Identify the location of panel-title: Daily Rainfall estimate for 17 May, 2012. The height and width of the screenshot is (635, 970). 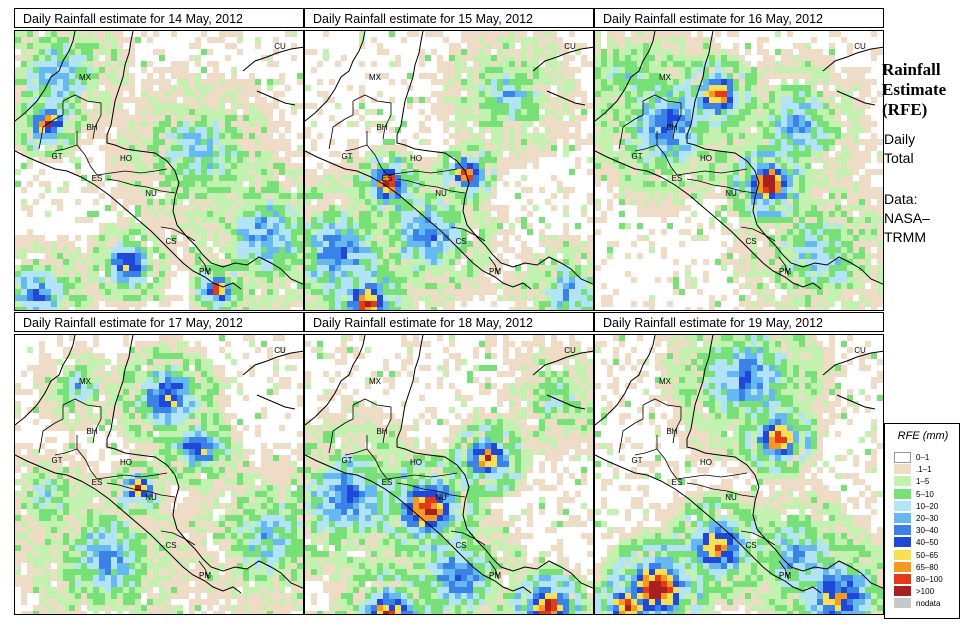
(159, 322).